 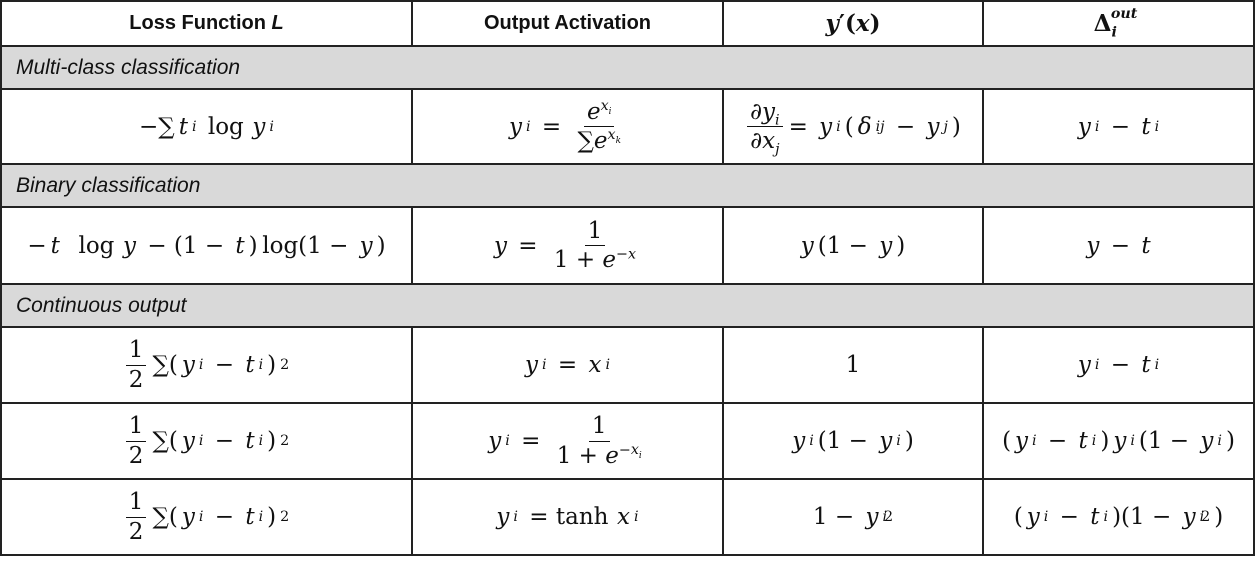 I want to click on loss-cell: − t log y − (1 − t) log(1 − y), so click(x=206, y=245).